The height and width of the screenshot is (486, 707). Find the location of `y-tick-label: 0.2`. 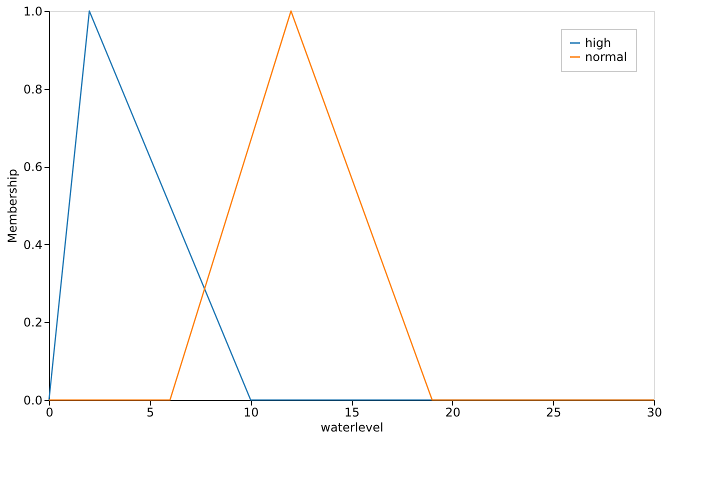

y-tick-label: 0.2 is located at coordinates (32, 323).